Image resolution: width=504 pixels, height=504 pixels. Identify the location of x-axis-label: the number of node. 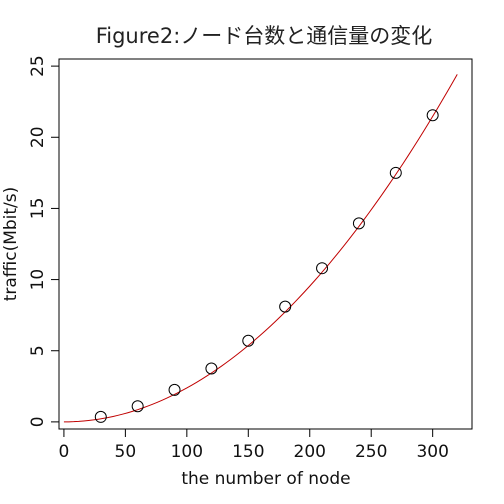
(265, 479).